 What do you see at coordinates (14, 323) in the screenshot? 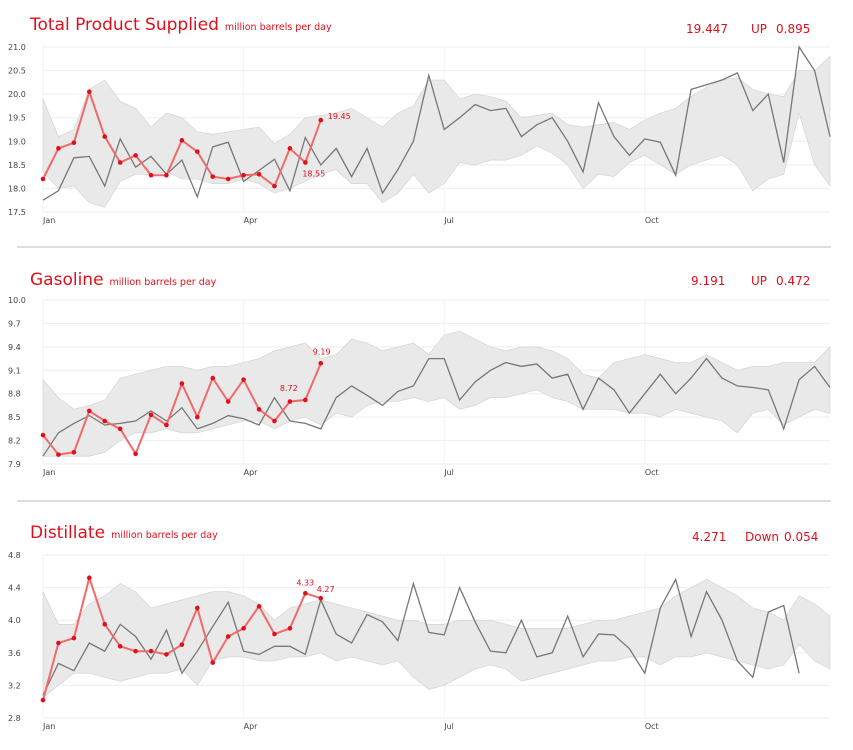
I see `y-tick-label: 9.7` at bounding box center [14, 323].